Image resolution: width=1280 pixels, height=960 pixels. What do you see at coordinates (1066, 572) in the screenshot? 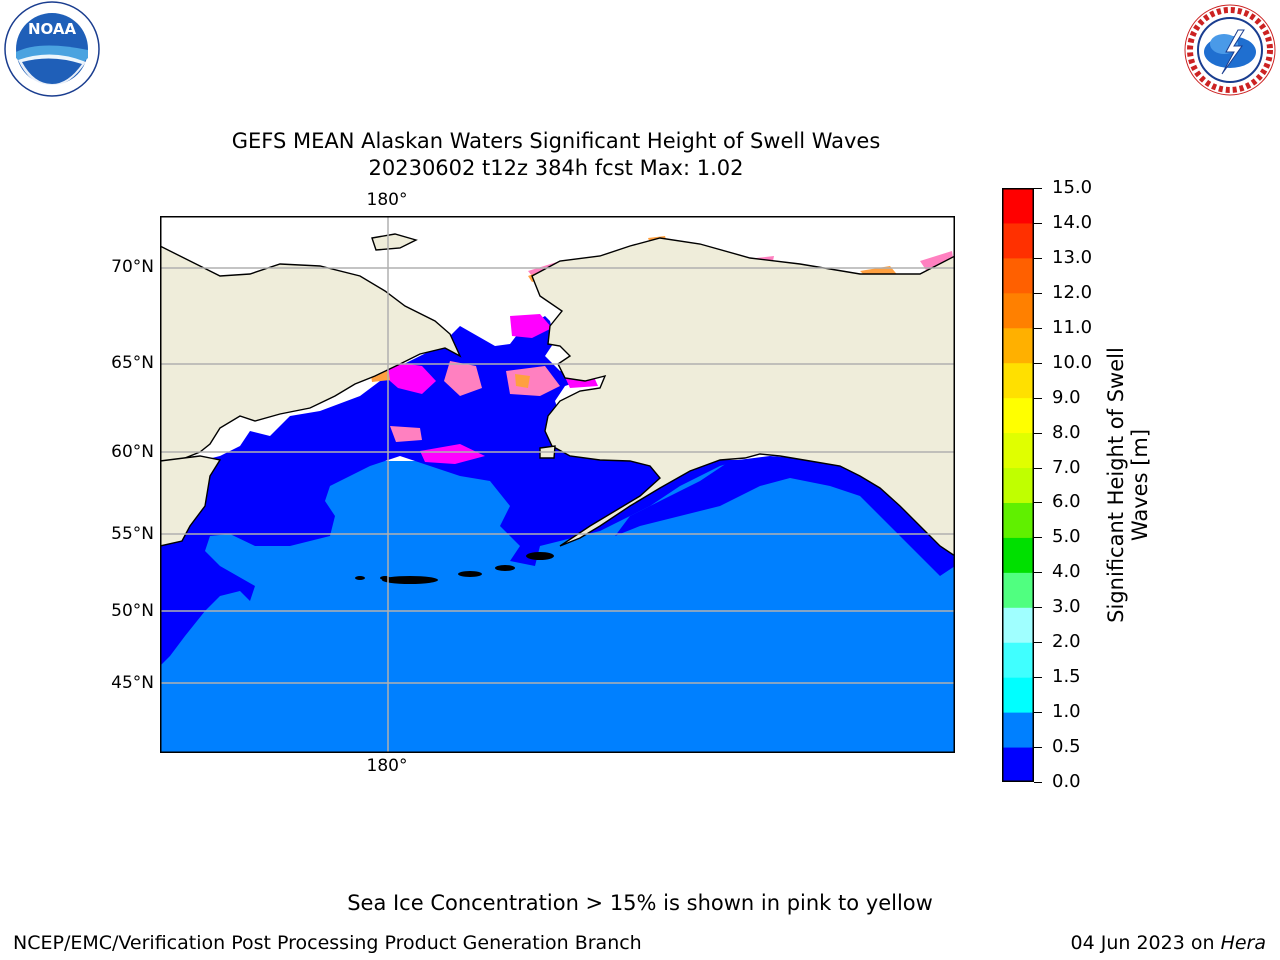
I see `colorbar-tick-label: 4.0` at bounding box center [1066, 572].